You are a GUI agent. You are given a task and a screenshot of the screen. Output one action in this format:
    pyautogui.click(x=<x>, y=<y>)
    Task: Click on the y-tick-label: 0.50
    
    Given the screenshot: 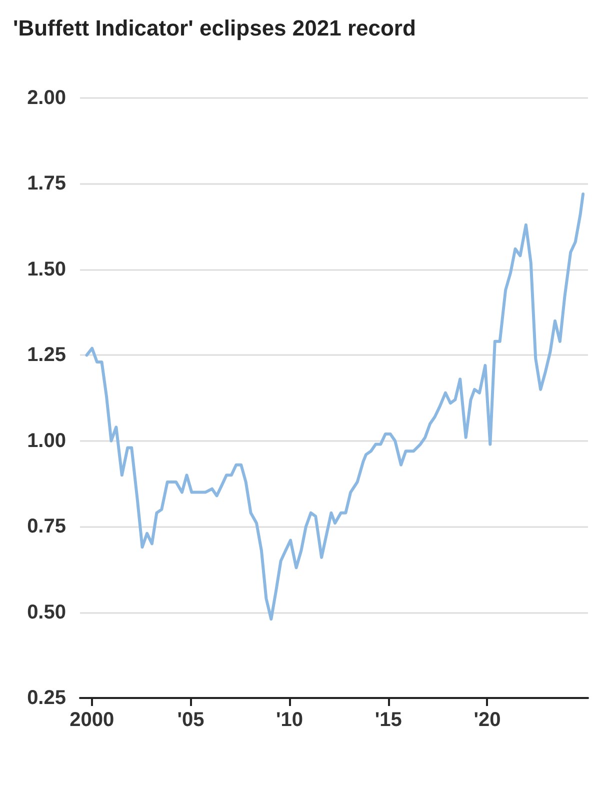 What is the action you would take?
    pyautogui.click(x=46, y=612)
    